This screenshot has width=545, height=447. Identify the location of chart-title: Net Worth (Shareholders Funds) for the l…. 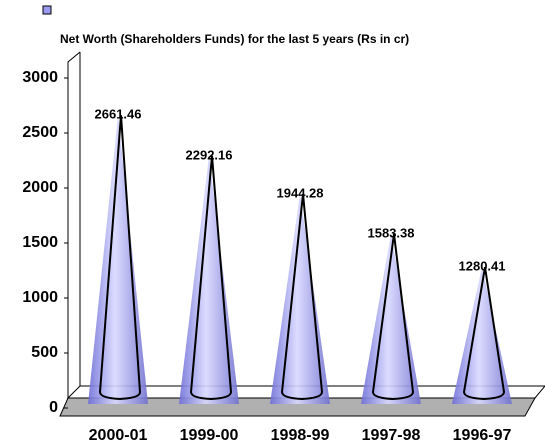
(234, 39).